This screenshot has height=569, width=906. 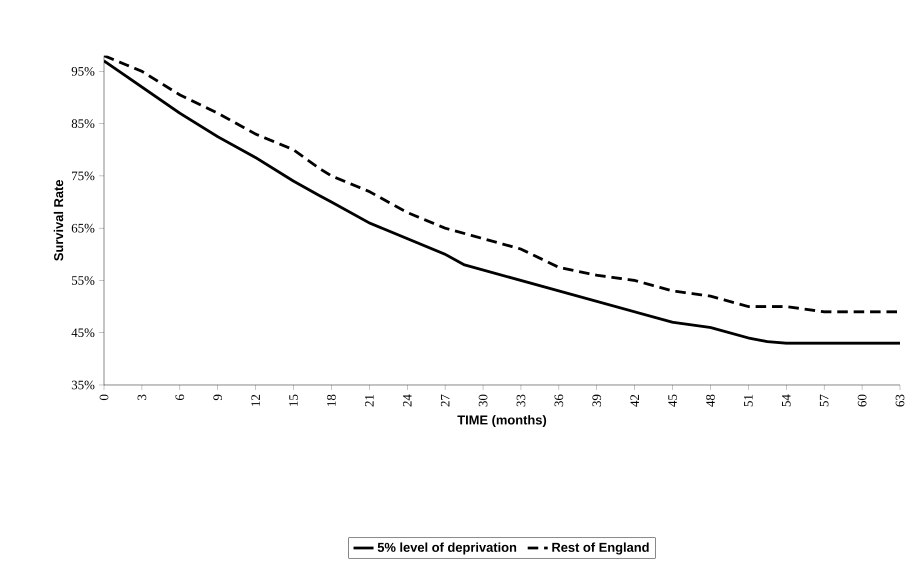 What do you see at coordinates (83, 228) in the screenshot?
I see `y-tick-label: 65%` at bounding box center [83, 228].